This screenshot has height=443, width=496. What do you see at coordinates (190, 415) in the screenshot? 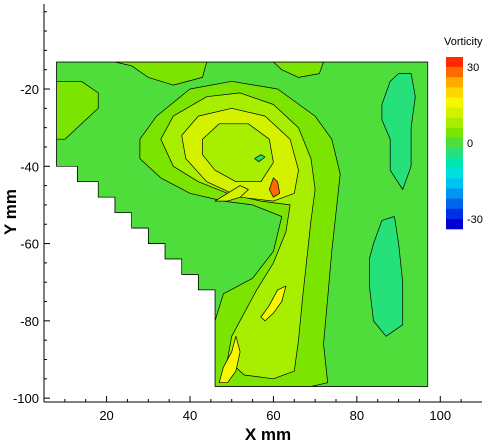
I see `x-tick-label: 40` at bounding box center [190, 415].